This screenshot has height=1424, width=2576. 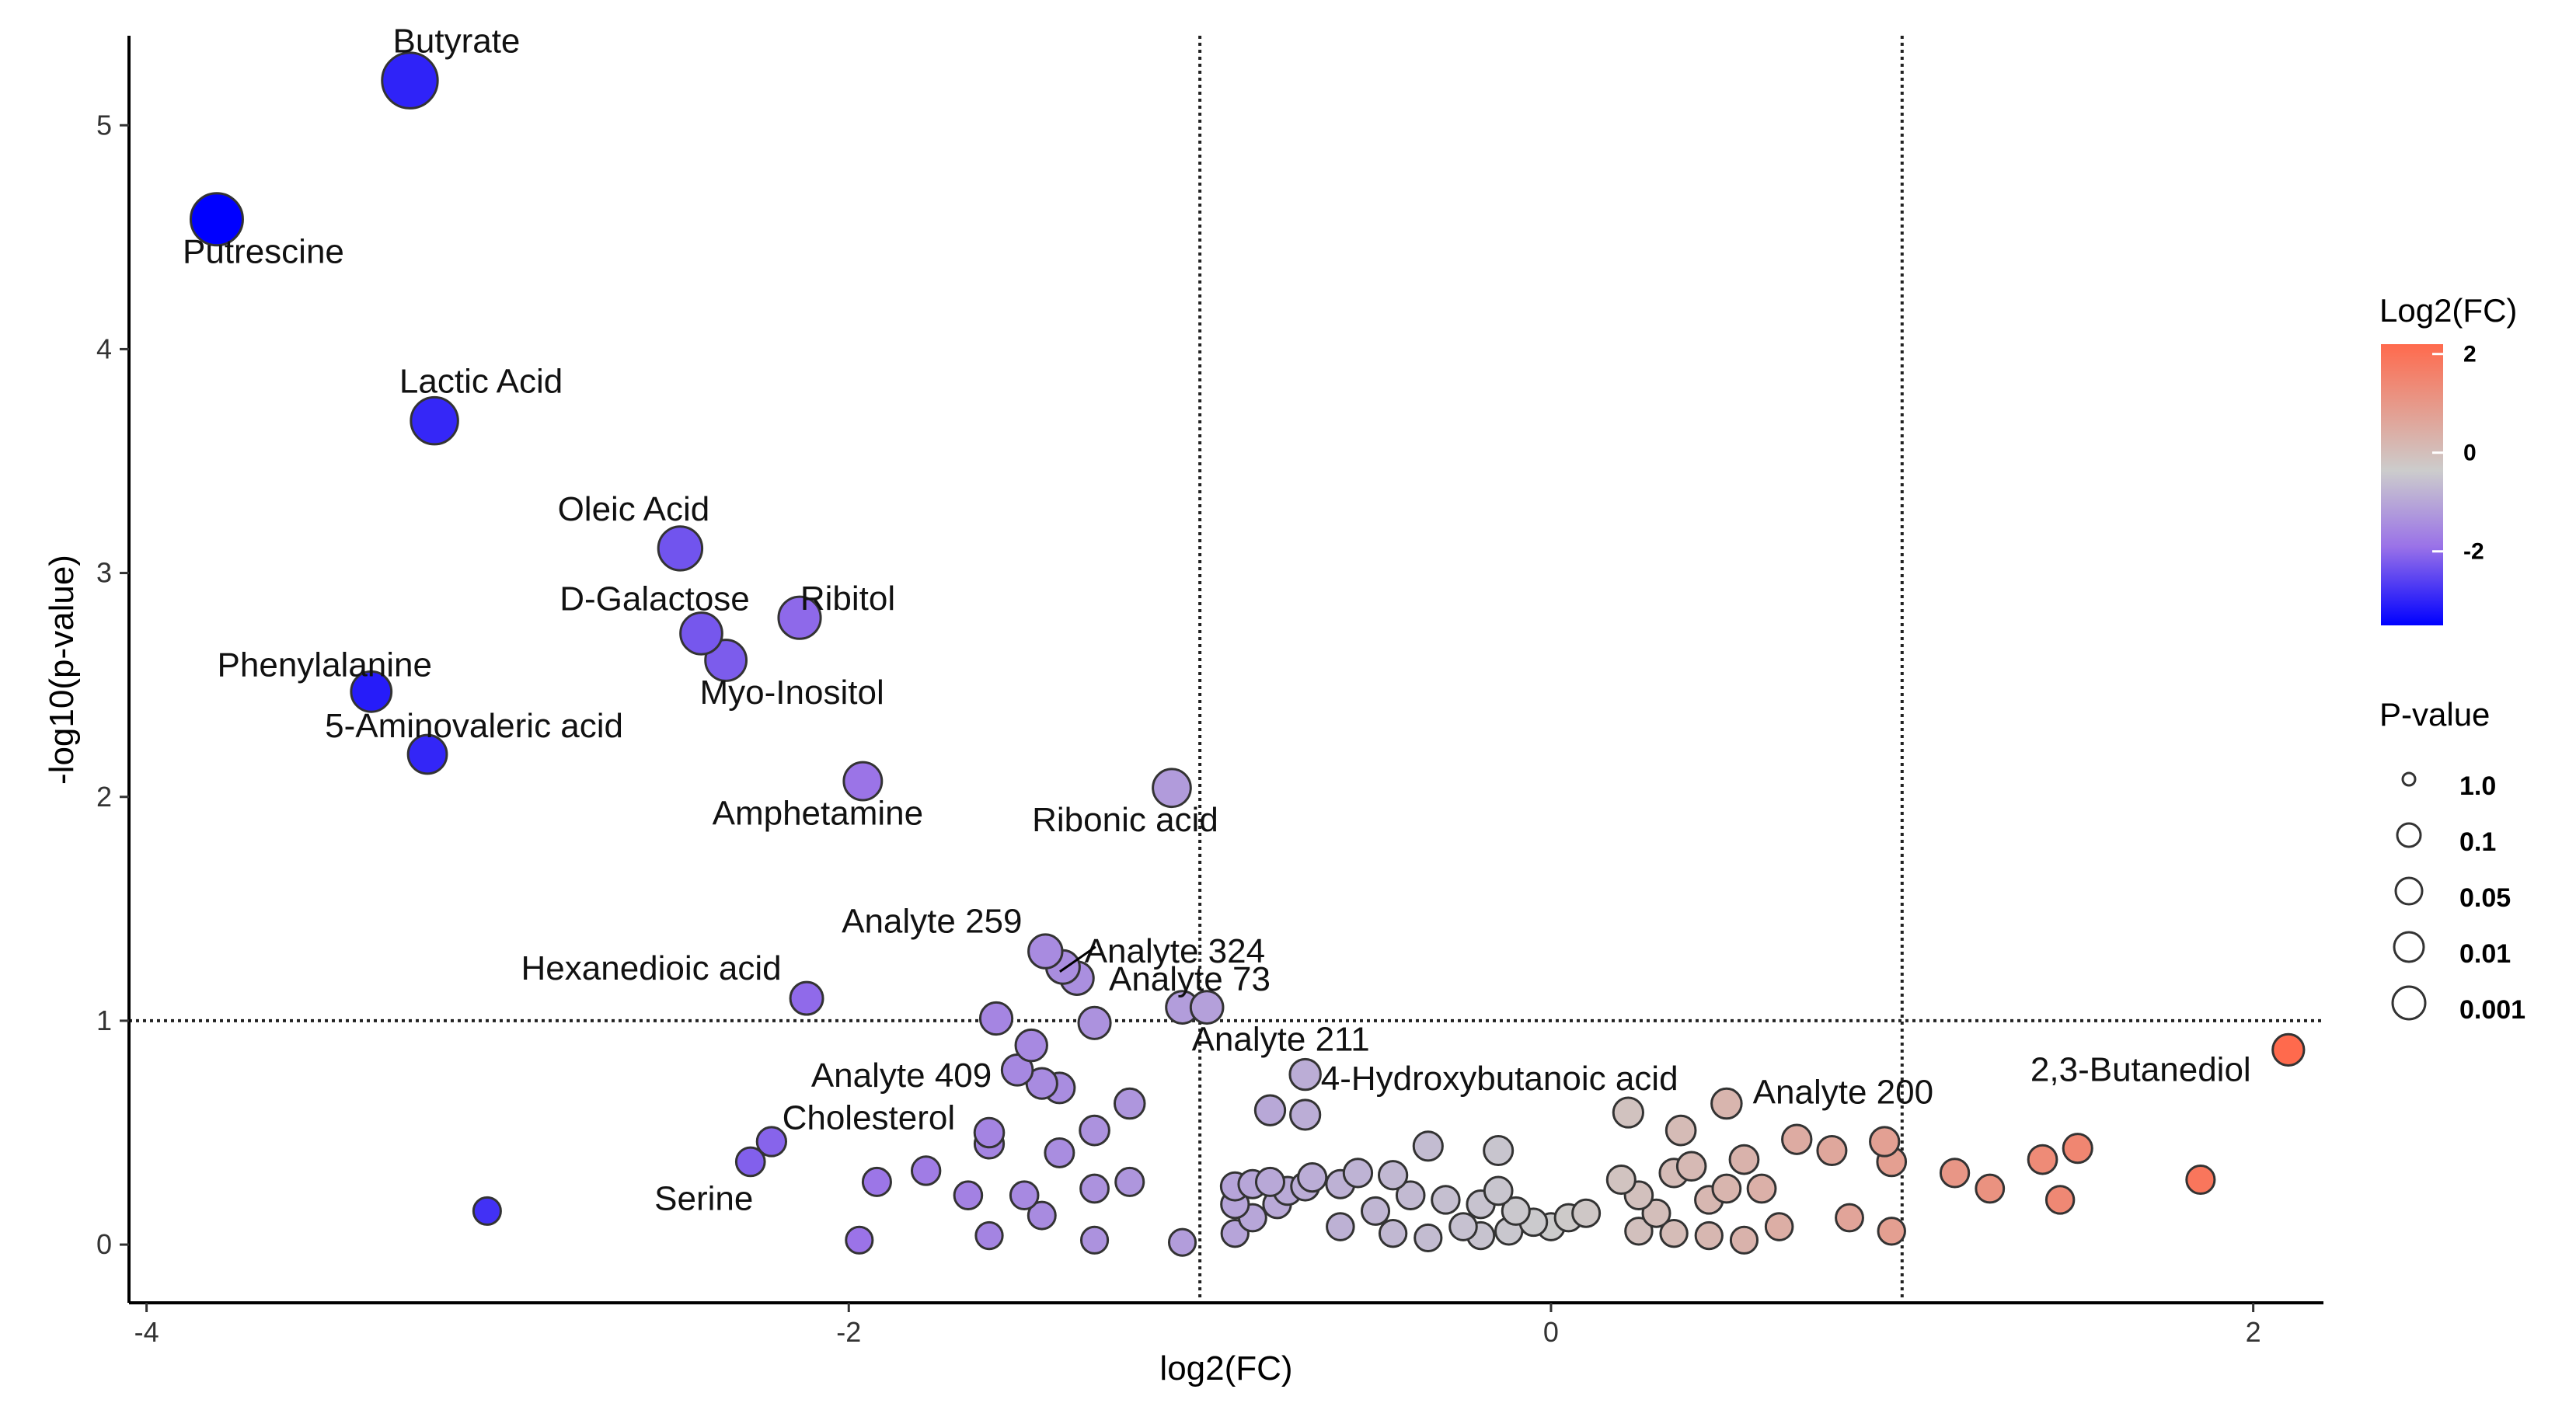 What do you see at coordinates (2470, 453) in the screenshot?
I see `colorbar-tick-label: 0` at bounding box center [2470, 453].